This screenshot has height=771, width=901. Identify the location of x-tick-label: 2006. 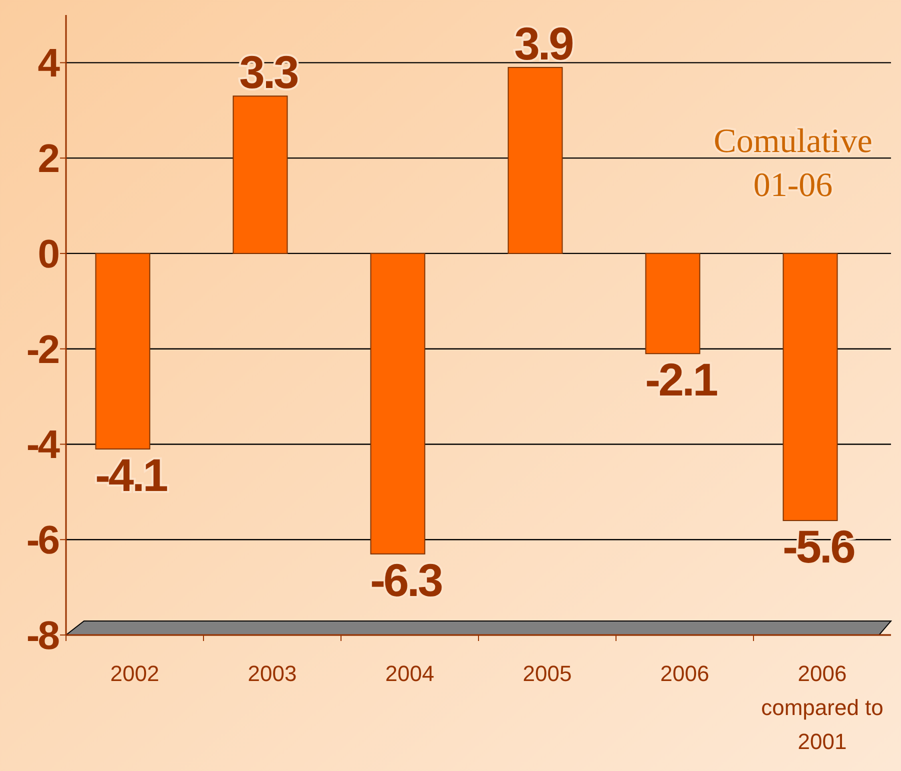
(685, 673).